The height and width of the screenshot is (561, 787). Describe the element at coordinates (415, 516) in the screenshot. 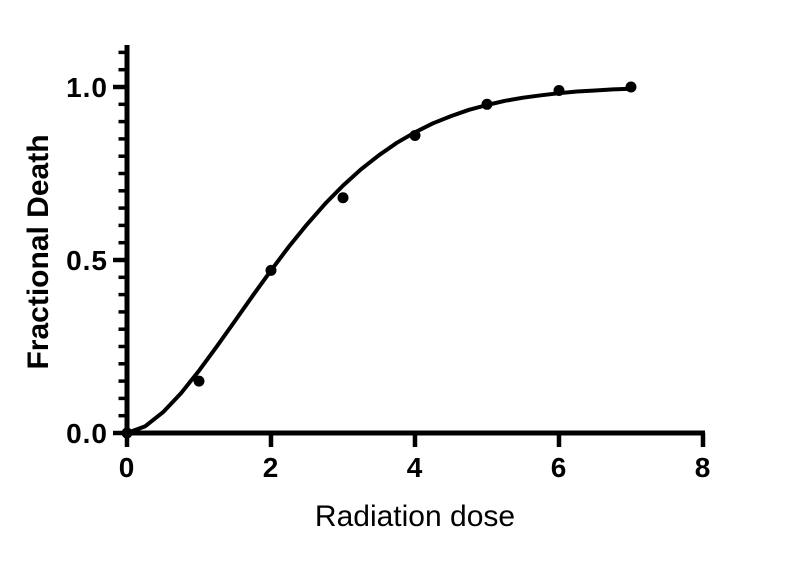

I see `x-axis-title: Radiation dose` at that location.